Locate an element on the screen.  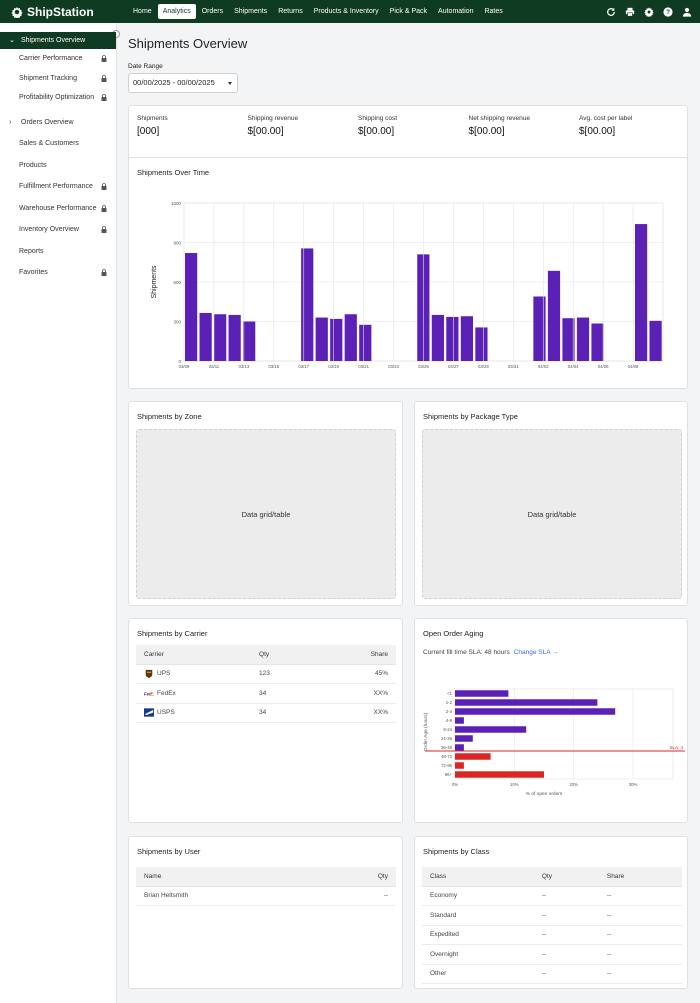
sidebar-item-favorites: Favorites is located at coordinates (58, 273).